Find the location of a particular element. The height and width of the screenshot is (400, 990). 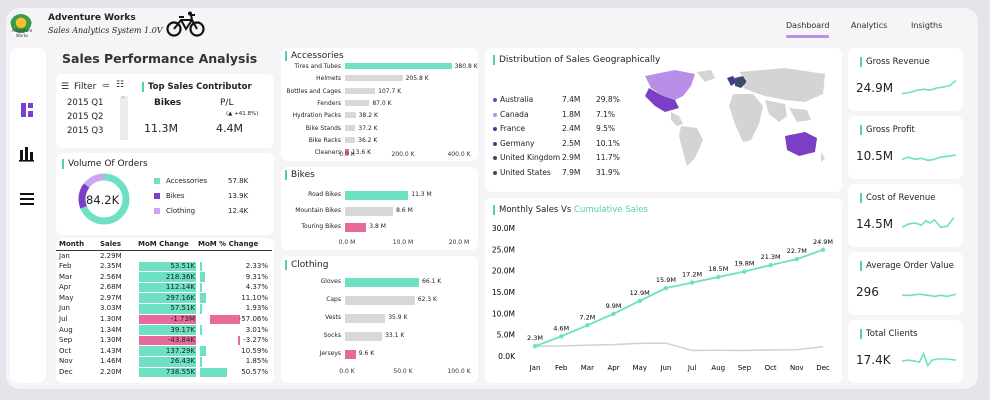

geo-sales: 2.5M is located at coordinates (571, 143).